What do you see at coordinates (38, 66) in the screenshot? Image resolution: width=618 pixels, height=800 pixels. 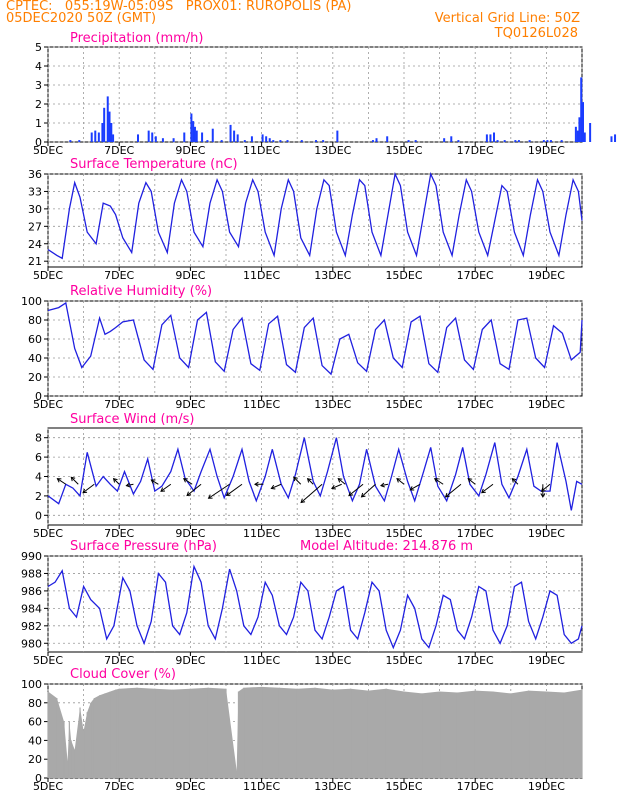 I see `precip-ytick-label: 4` at bounding box center [38, 66].